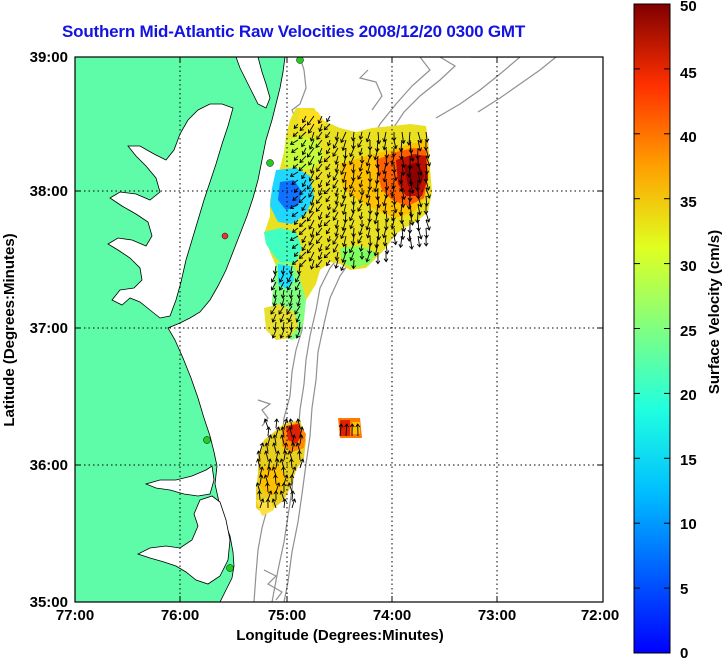 The width and height of the screenshot is (724, 659). I want to click on y-tick-label: 38:00, so click(49, 191).